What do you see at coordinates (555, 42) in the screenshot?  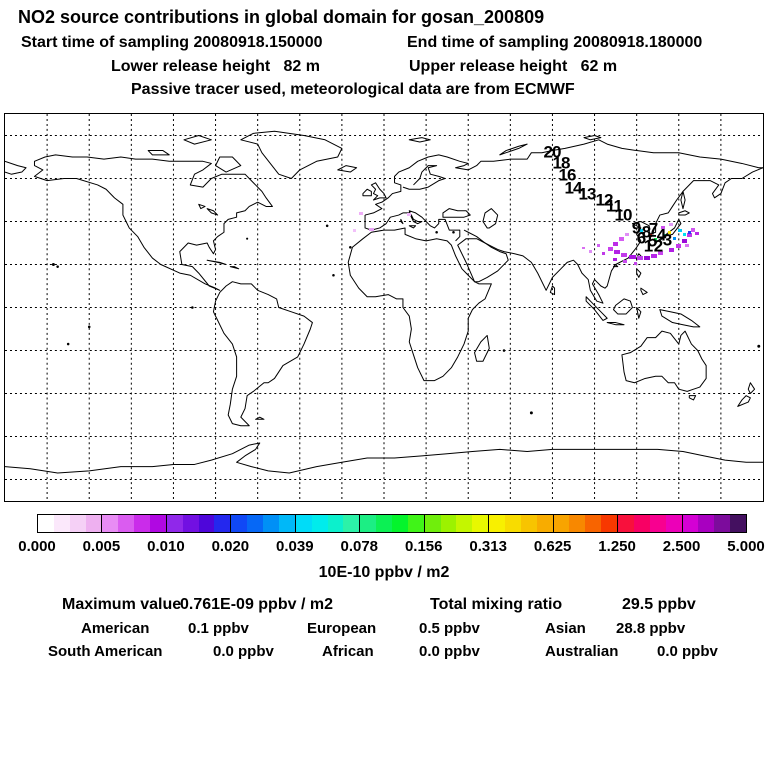 I see `end-time-label: End time of sampling 20080918.180000` at bounding box center [555, 42].